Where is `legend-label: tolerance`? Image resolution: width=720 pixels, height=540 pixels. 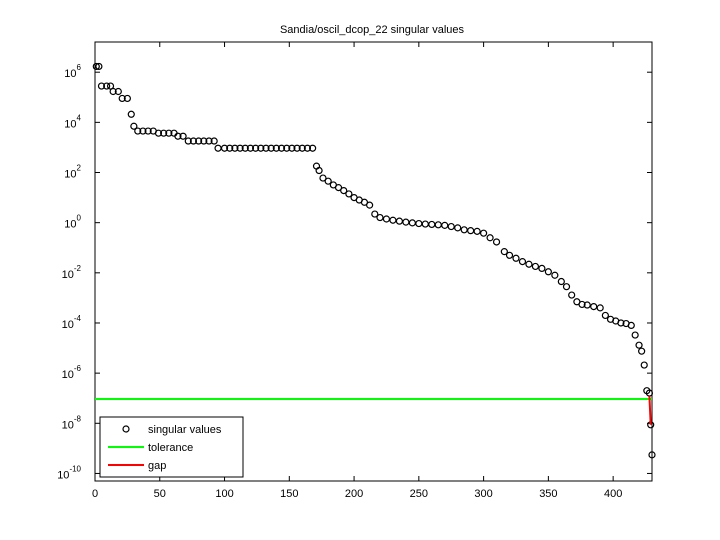 legend-label: tolerance is located at coordinates (170, 448).